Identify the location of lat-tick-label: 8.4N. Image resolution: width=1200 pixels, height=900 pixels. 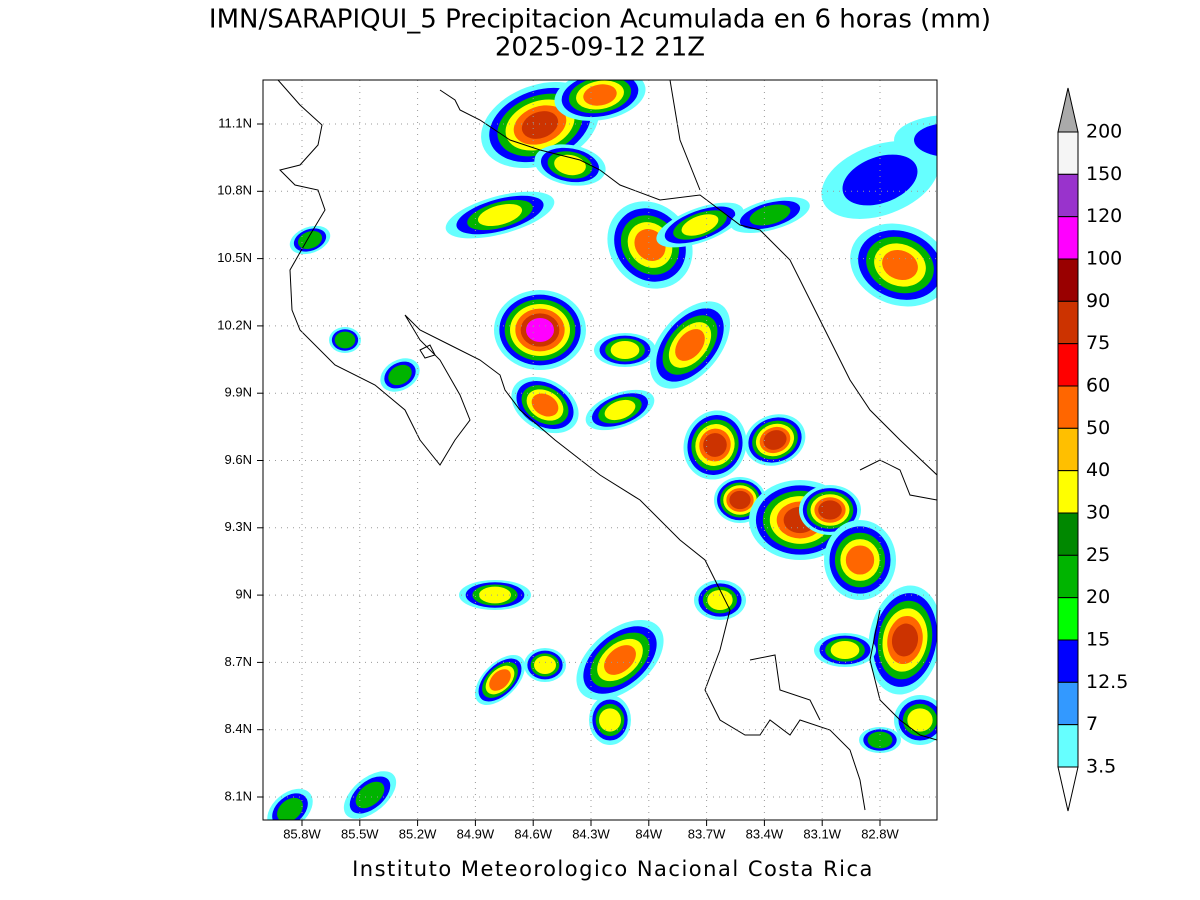
(238, 728).